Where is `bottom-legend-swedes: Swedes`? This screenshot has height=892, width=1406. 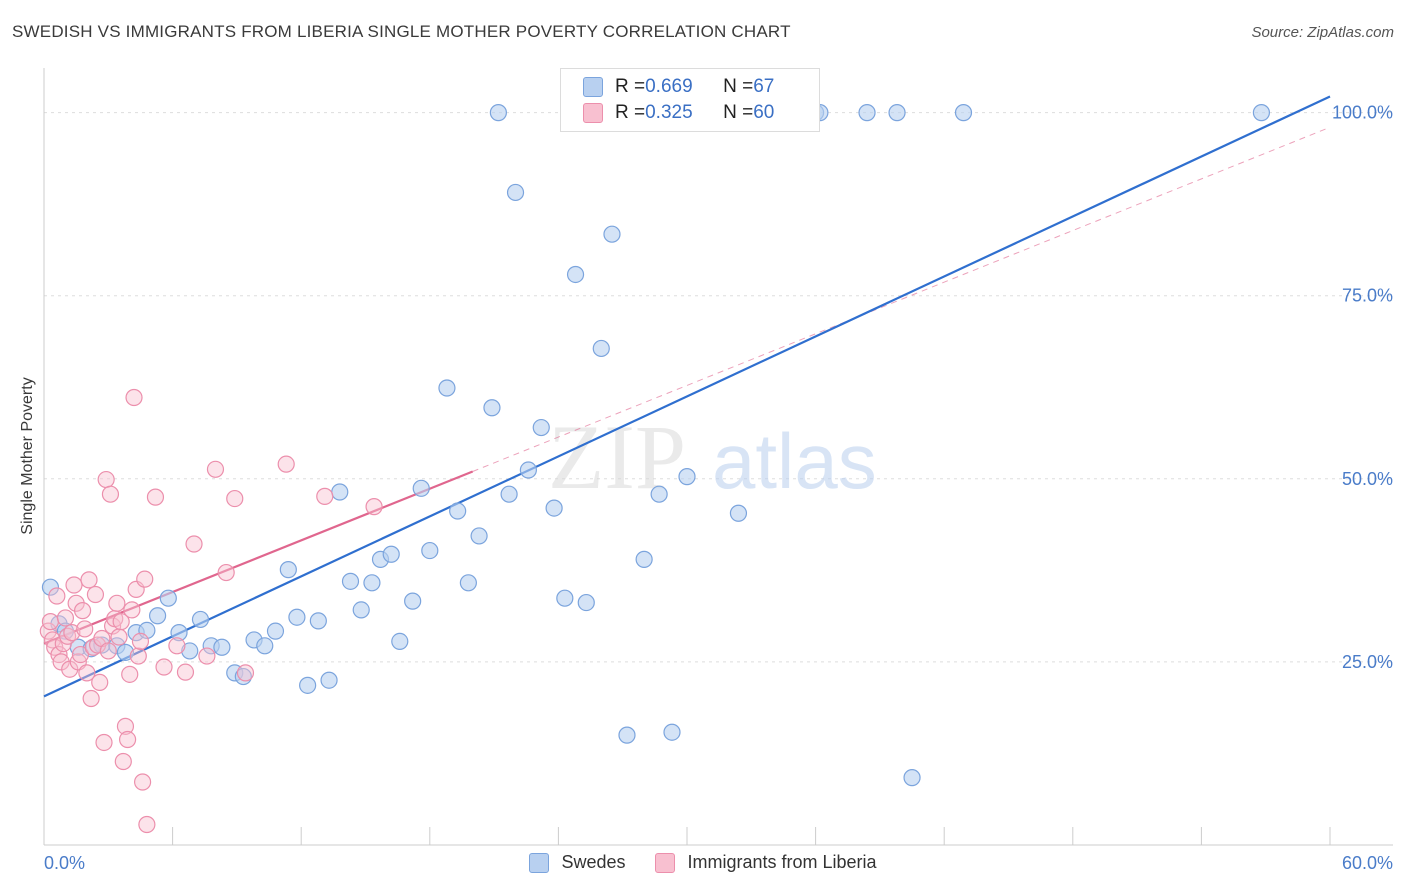
bottom-legend-swedes: Swedes is located at coordinates (577, 862).